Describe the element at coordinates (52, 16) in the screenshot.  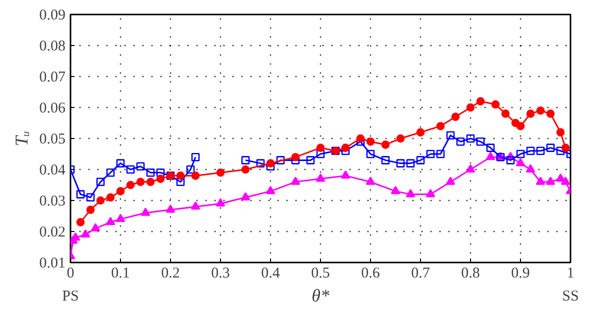
I see `y-tick-label: 0.09` at that location.